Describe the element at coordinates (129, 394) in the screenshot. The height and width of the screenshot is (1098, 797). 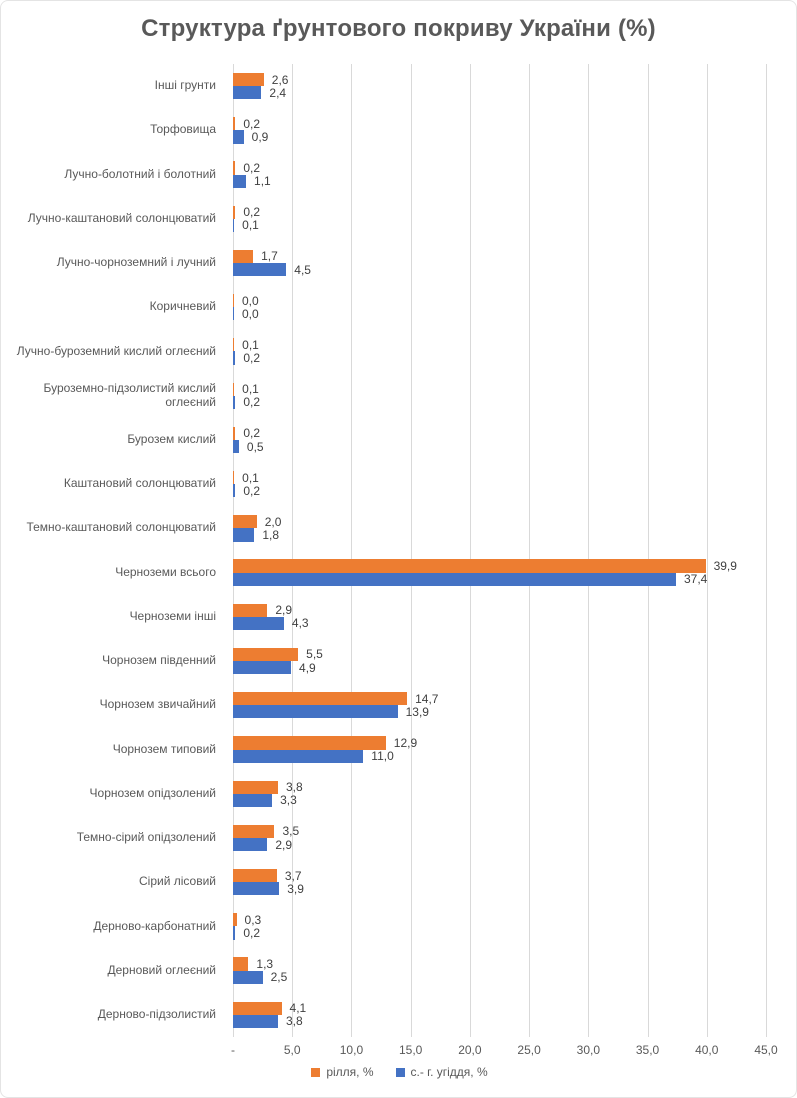
I see `category-label: Буроземно-підзолистий кислий оглеєний` at that location.